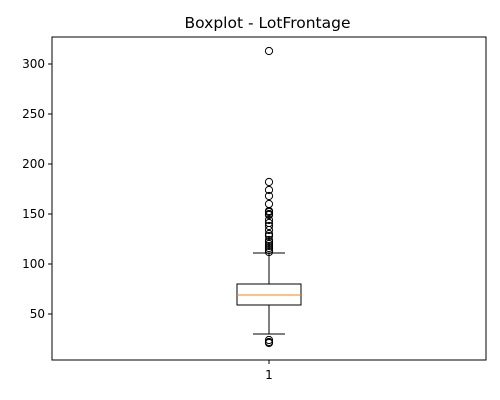 Image resolution: width=500 pixels, height=400 pixels. I want to click on y-tick-label: 250, so click(33, 114).